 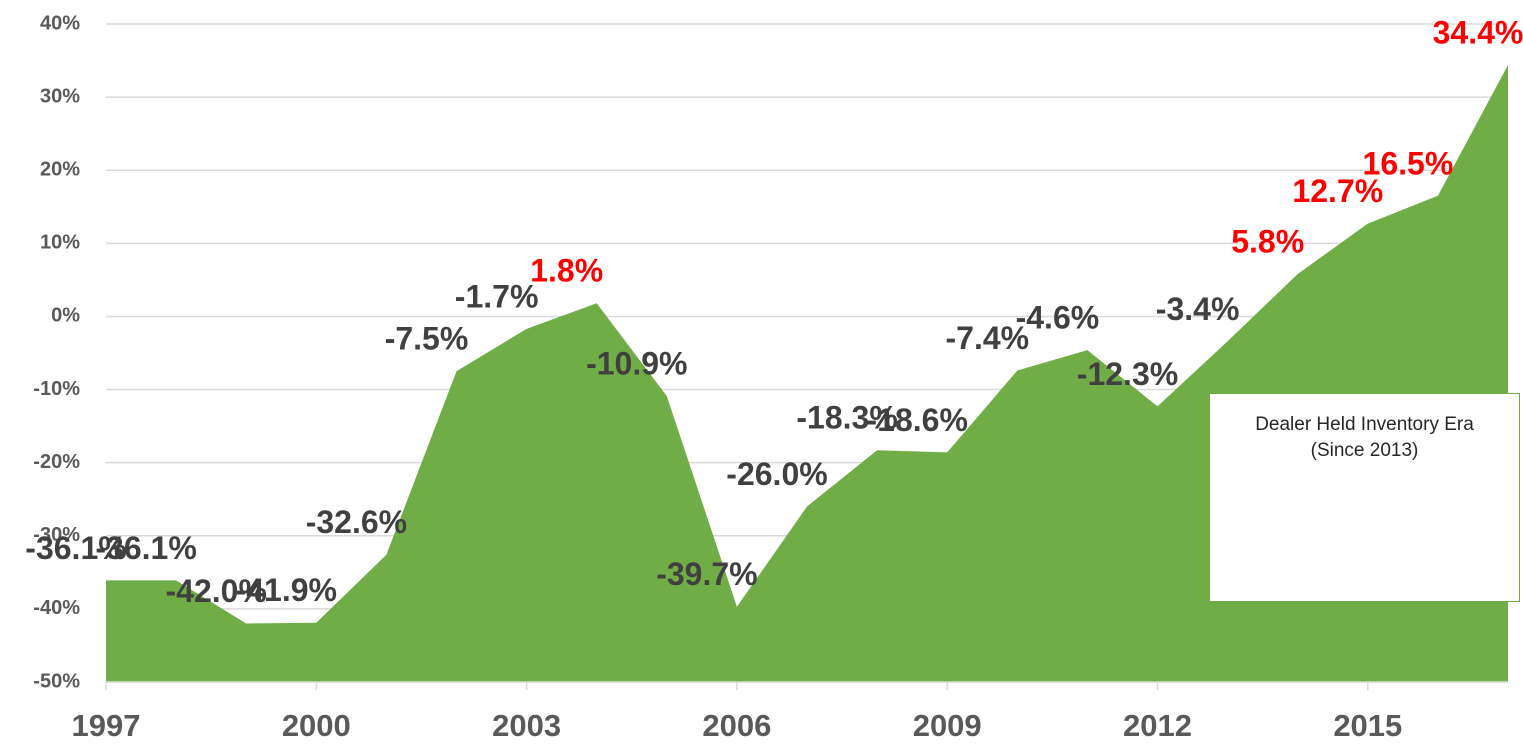 I want to click on x-tick-label: 2000, so click(x=316, y=725).